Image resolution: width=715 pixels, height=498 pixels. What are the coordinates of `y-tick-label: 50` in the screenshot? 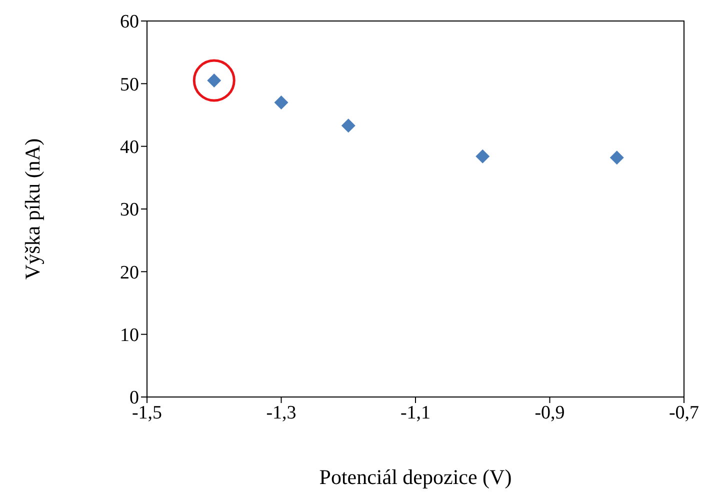 It's located at (129, 85).